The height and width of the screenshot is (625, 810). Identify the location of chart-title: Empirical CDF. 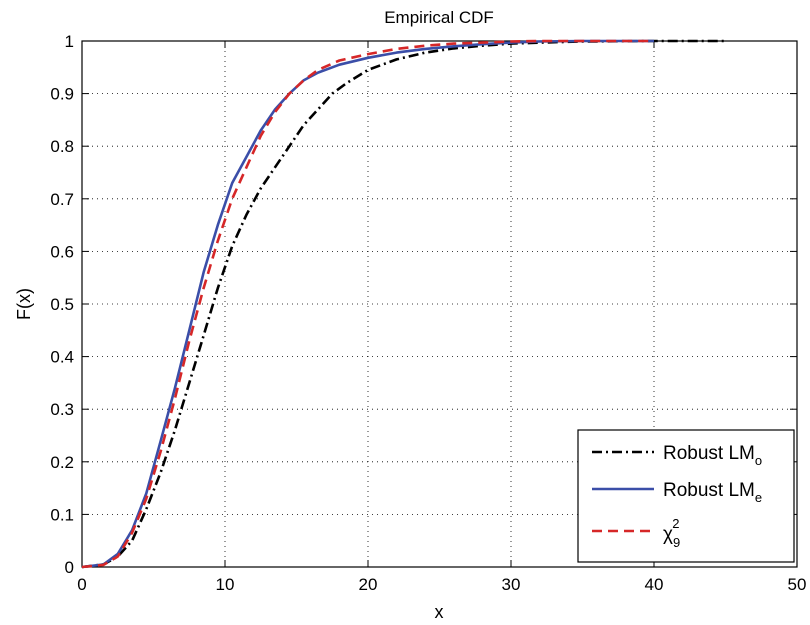
(439, 17).